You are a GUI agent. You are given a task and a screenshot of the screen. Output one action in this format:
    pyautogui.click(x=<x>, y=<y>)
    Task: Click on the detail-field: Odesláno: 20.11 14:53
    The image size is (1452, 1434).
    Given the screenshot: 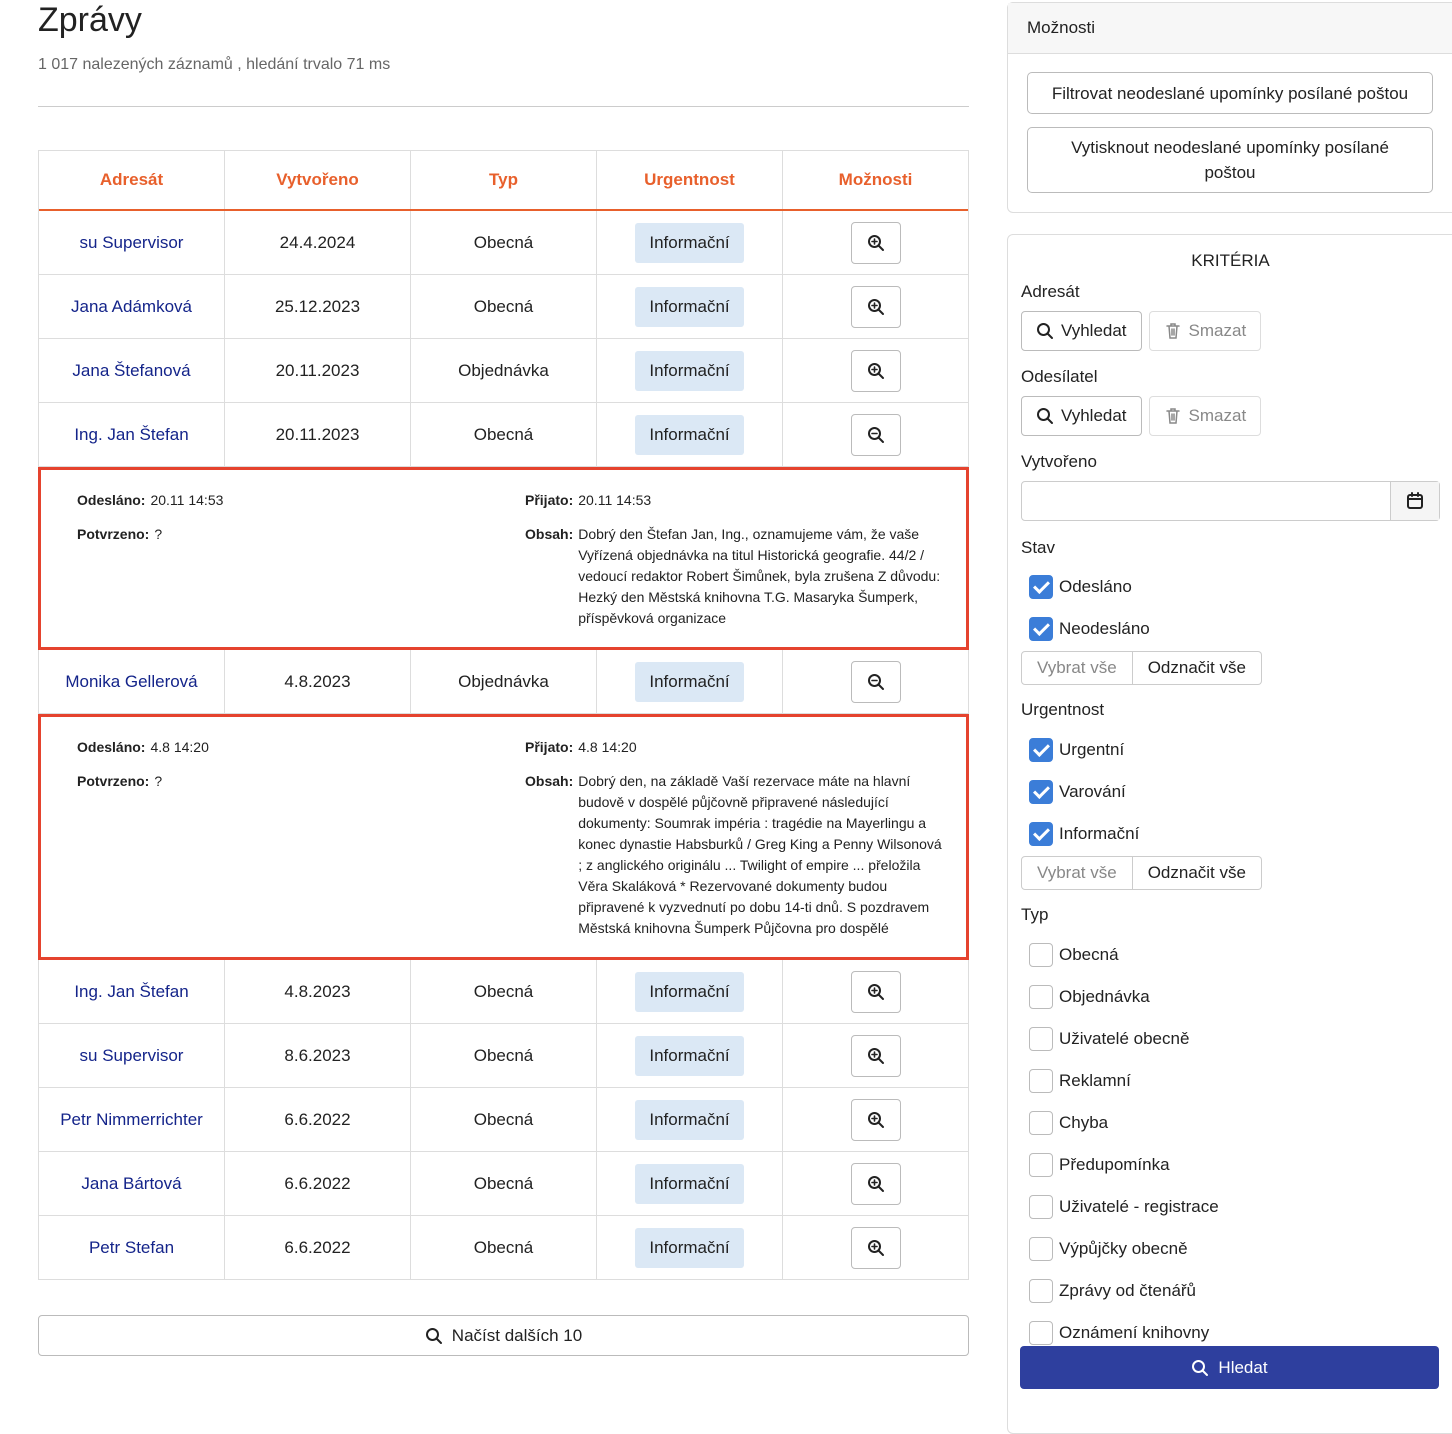 What is the action you would take?
    pyautogui.click(x=301, y=500)
    